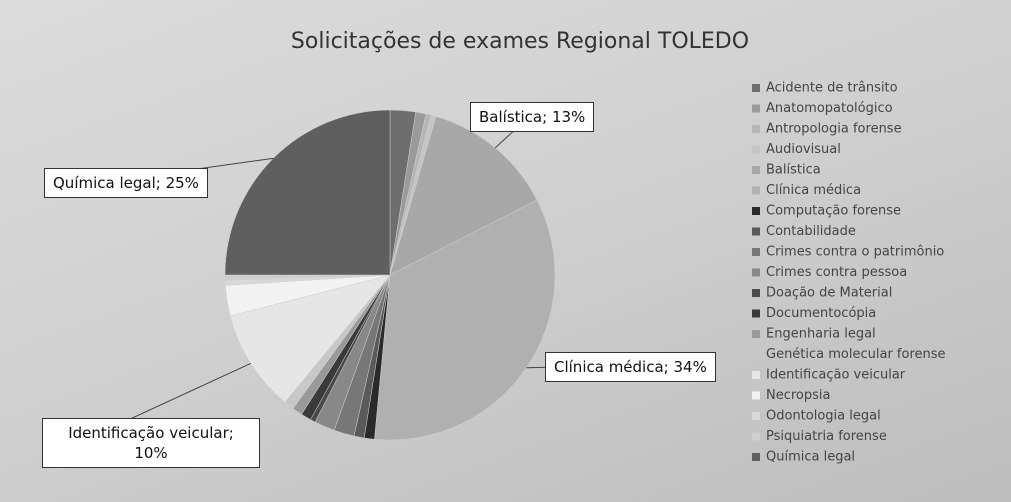 This screenshot has height=502, width=1011. What do you see at coordinates (821, 313) in the screenshot?
I see `legend-label: Documentocópia` at bounding box center [821, 313].